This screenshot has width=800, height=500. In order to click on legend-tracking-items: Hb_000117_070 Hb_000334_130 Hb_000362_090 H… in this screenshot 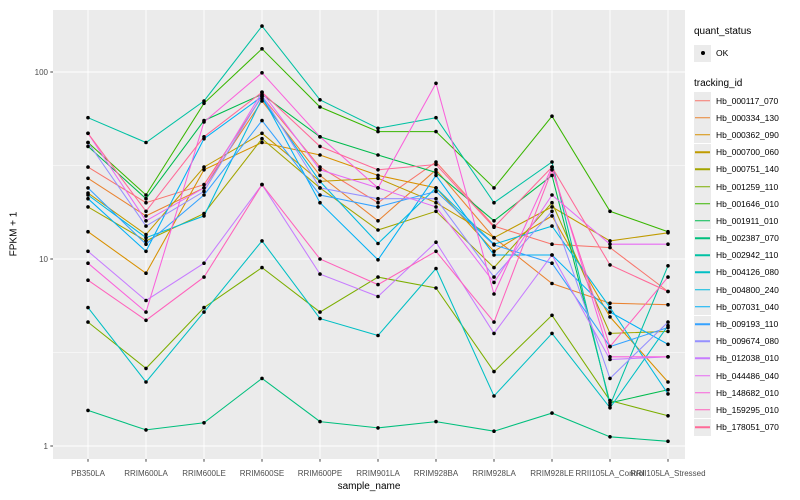, I will do `click(746, 264)`.